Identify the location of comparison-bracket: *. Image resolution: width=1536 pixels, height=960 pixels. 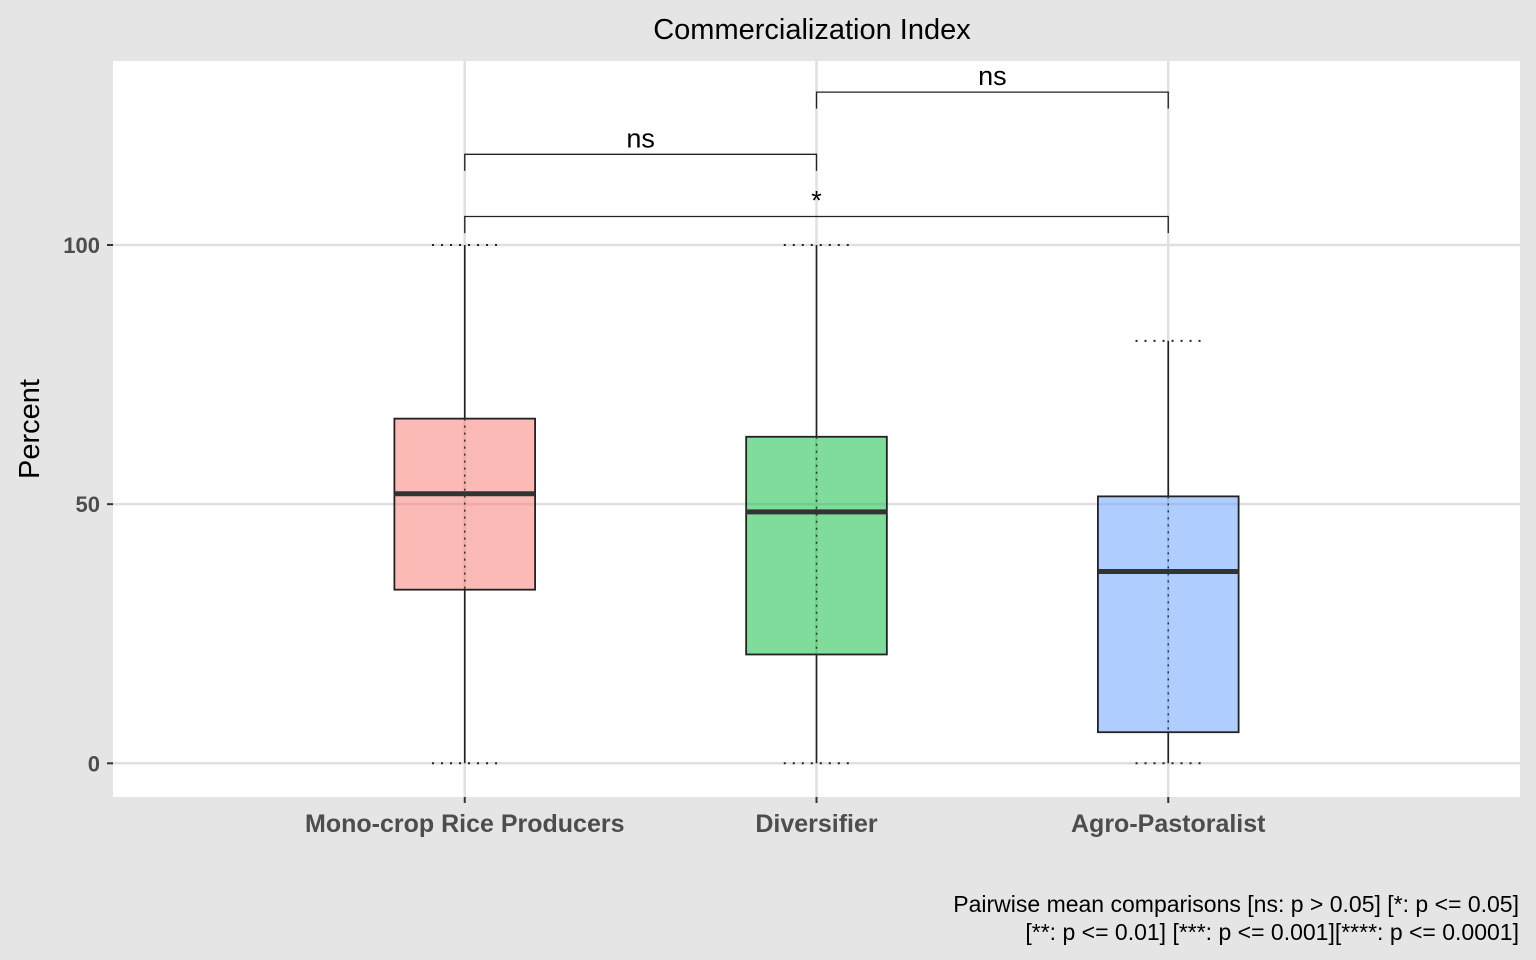
(816, 209).